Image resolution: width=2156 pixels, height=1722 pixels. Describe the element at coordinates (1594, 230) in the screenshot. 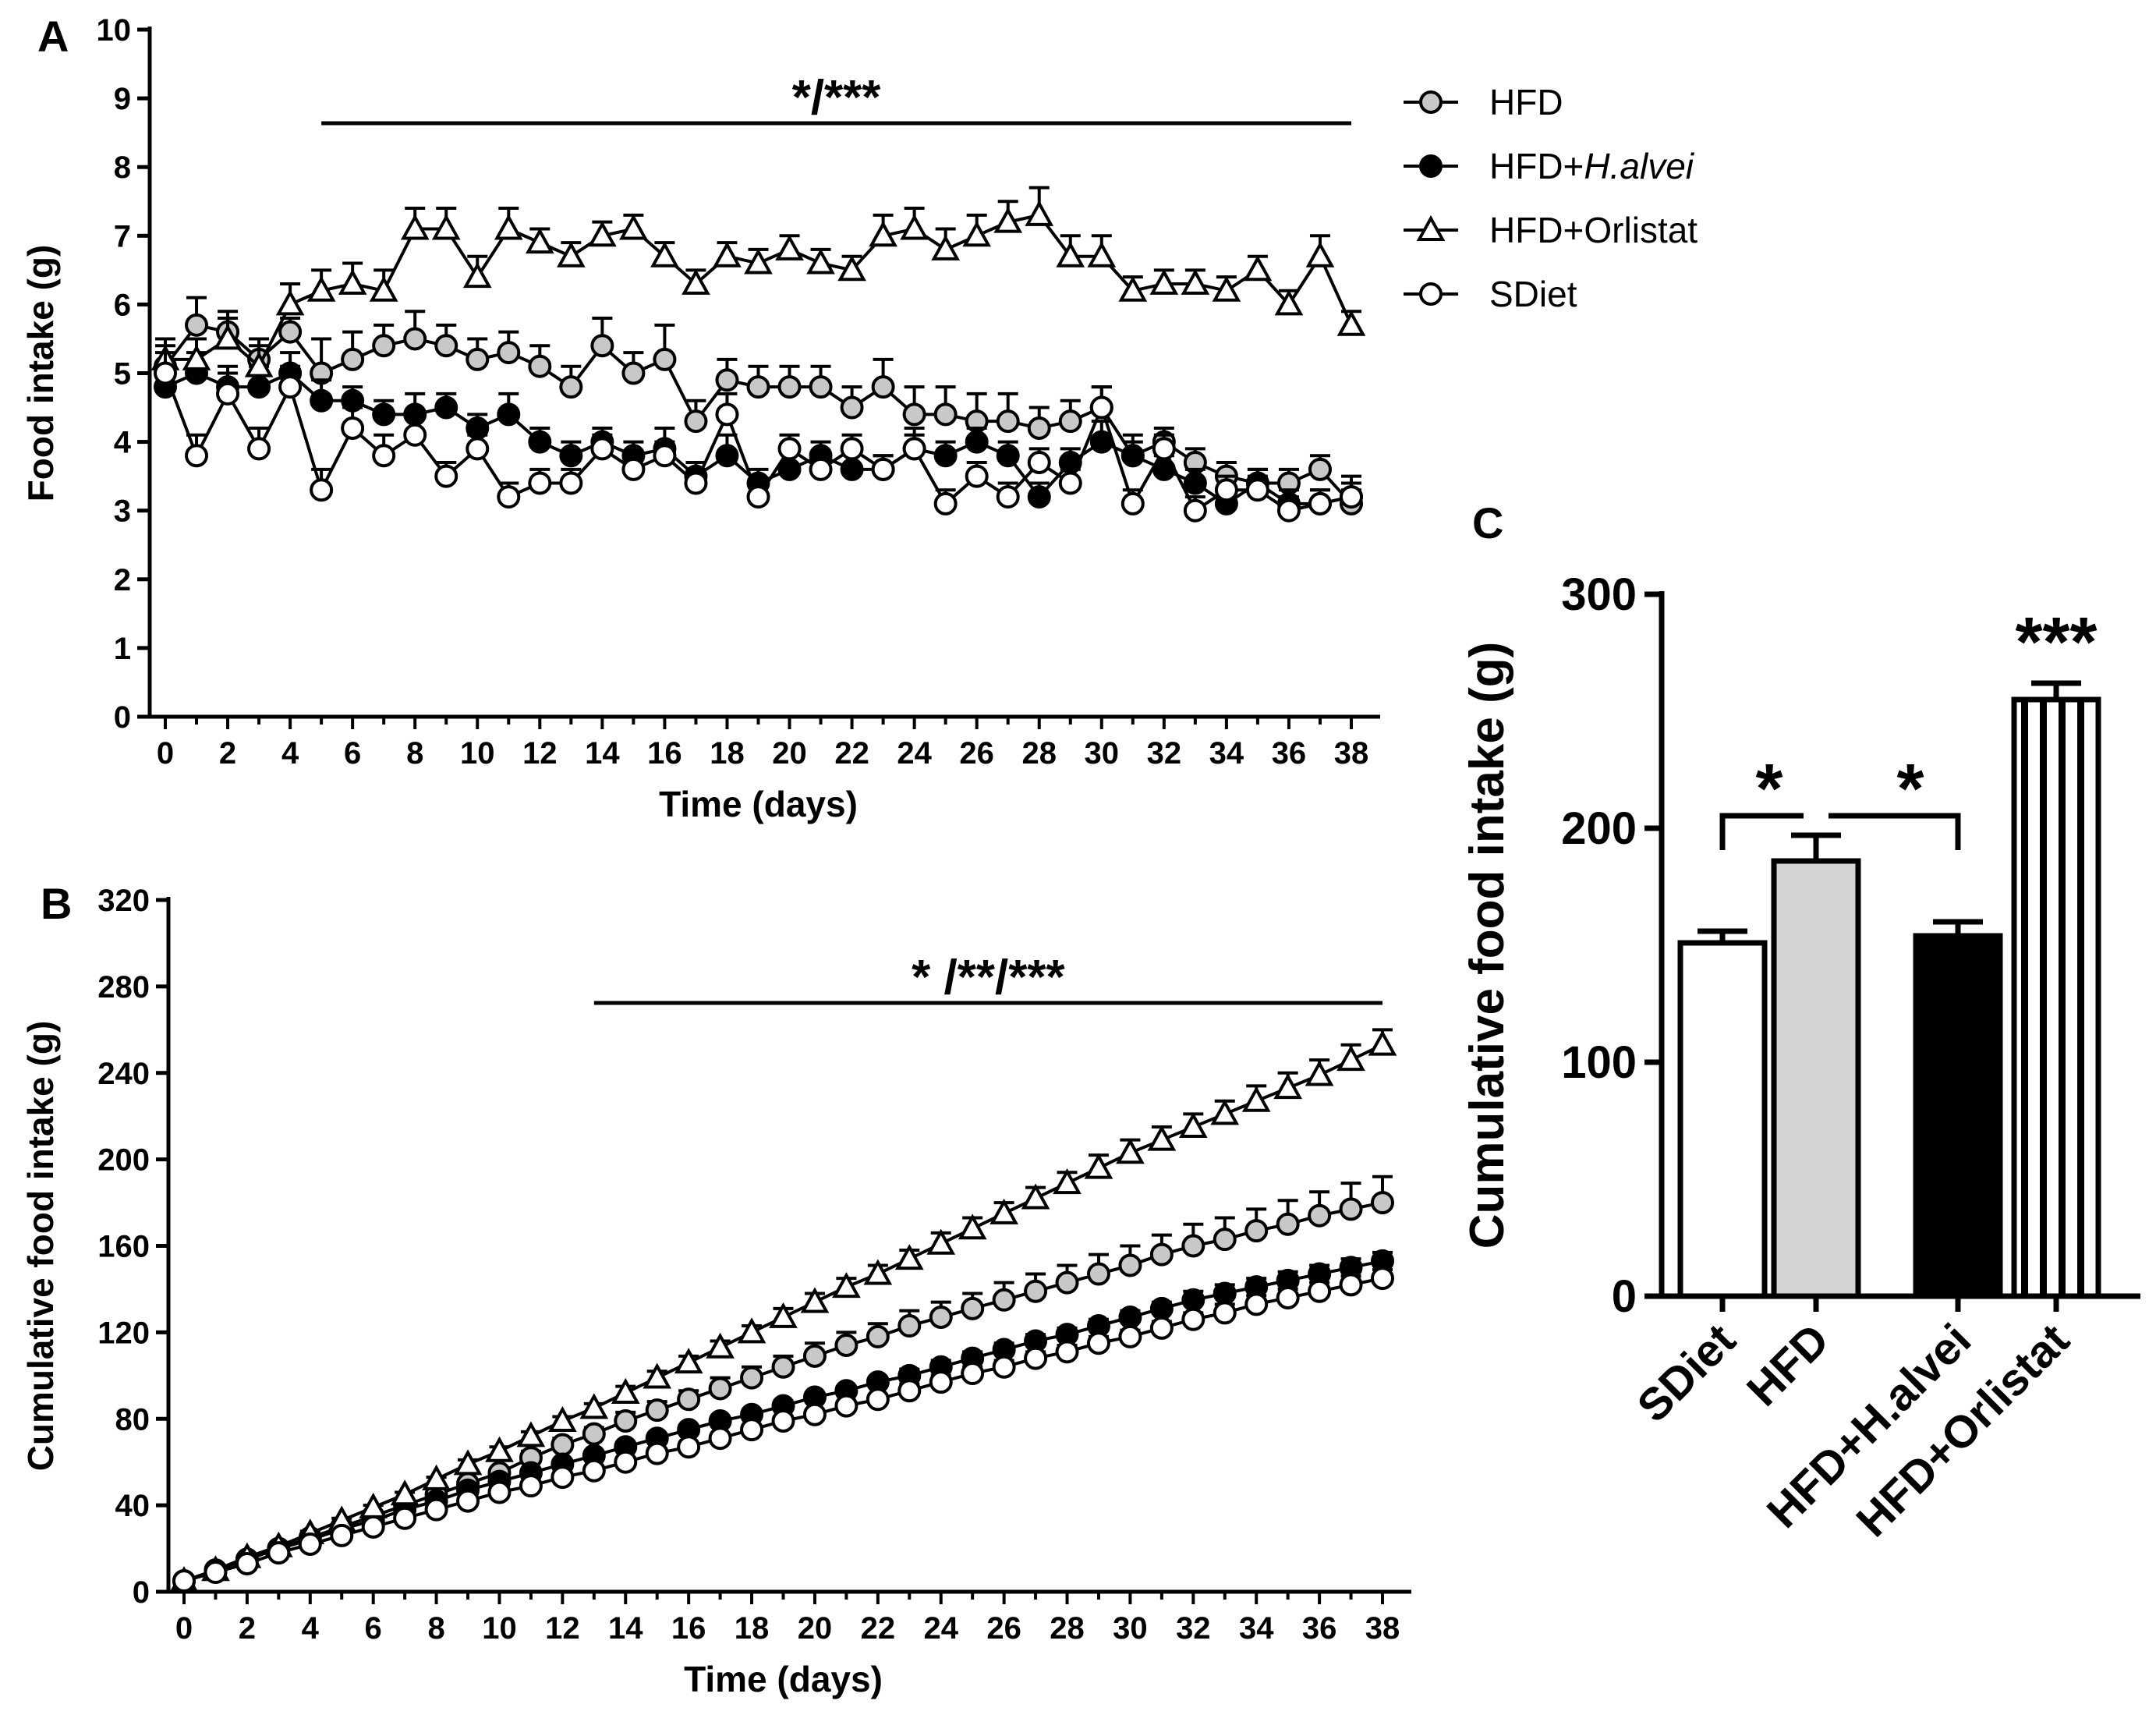

I see `legend-label: HFD+Orlistat` at that location.